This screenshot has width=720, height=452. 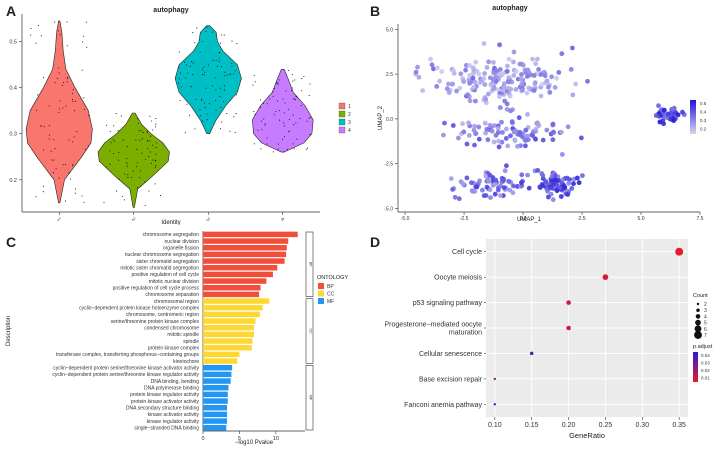 What do you see at coordinates (494, 379) in the screenshot?
I see `dot-Base excision repair` at bounding box center [494, 379].